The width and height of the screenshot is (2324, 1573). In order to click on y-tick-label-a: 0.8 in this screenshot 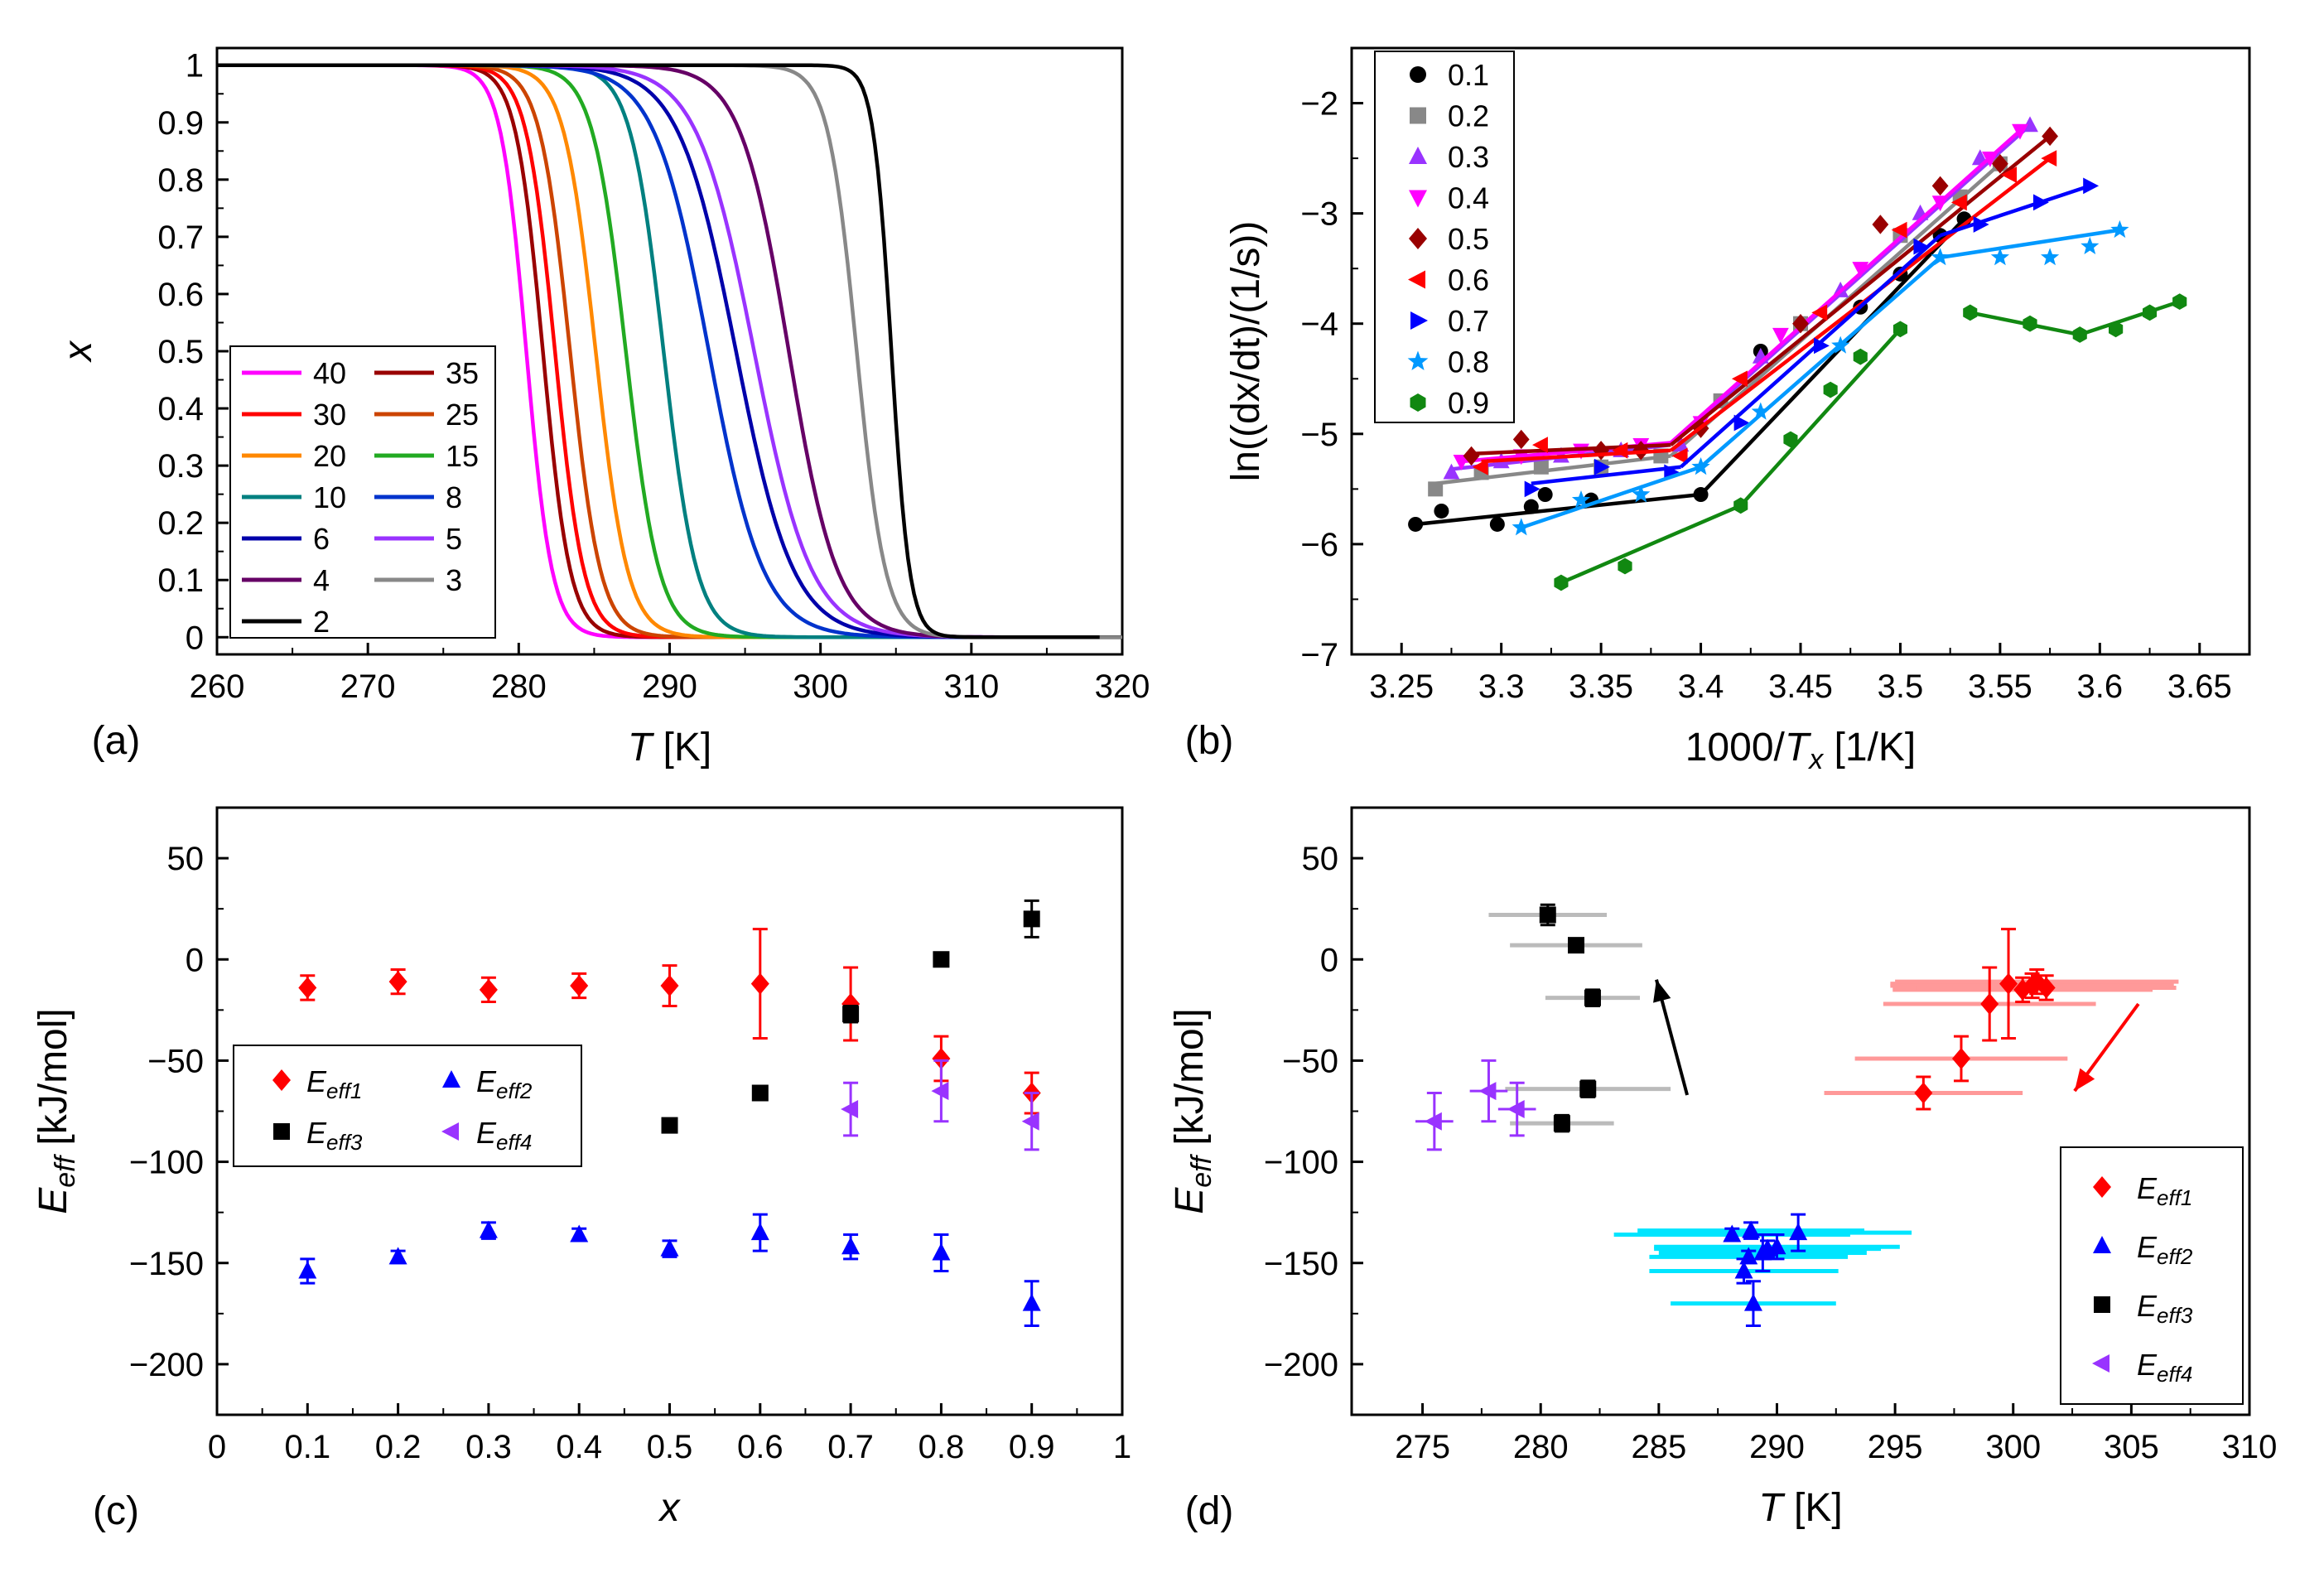, I will do `click(180, 181)`.